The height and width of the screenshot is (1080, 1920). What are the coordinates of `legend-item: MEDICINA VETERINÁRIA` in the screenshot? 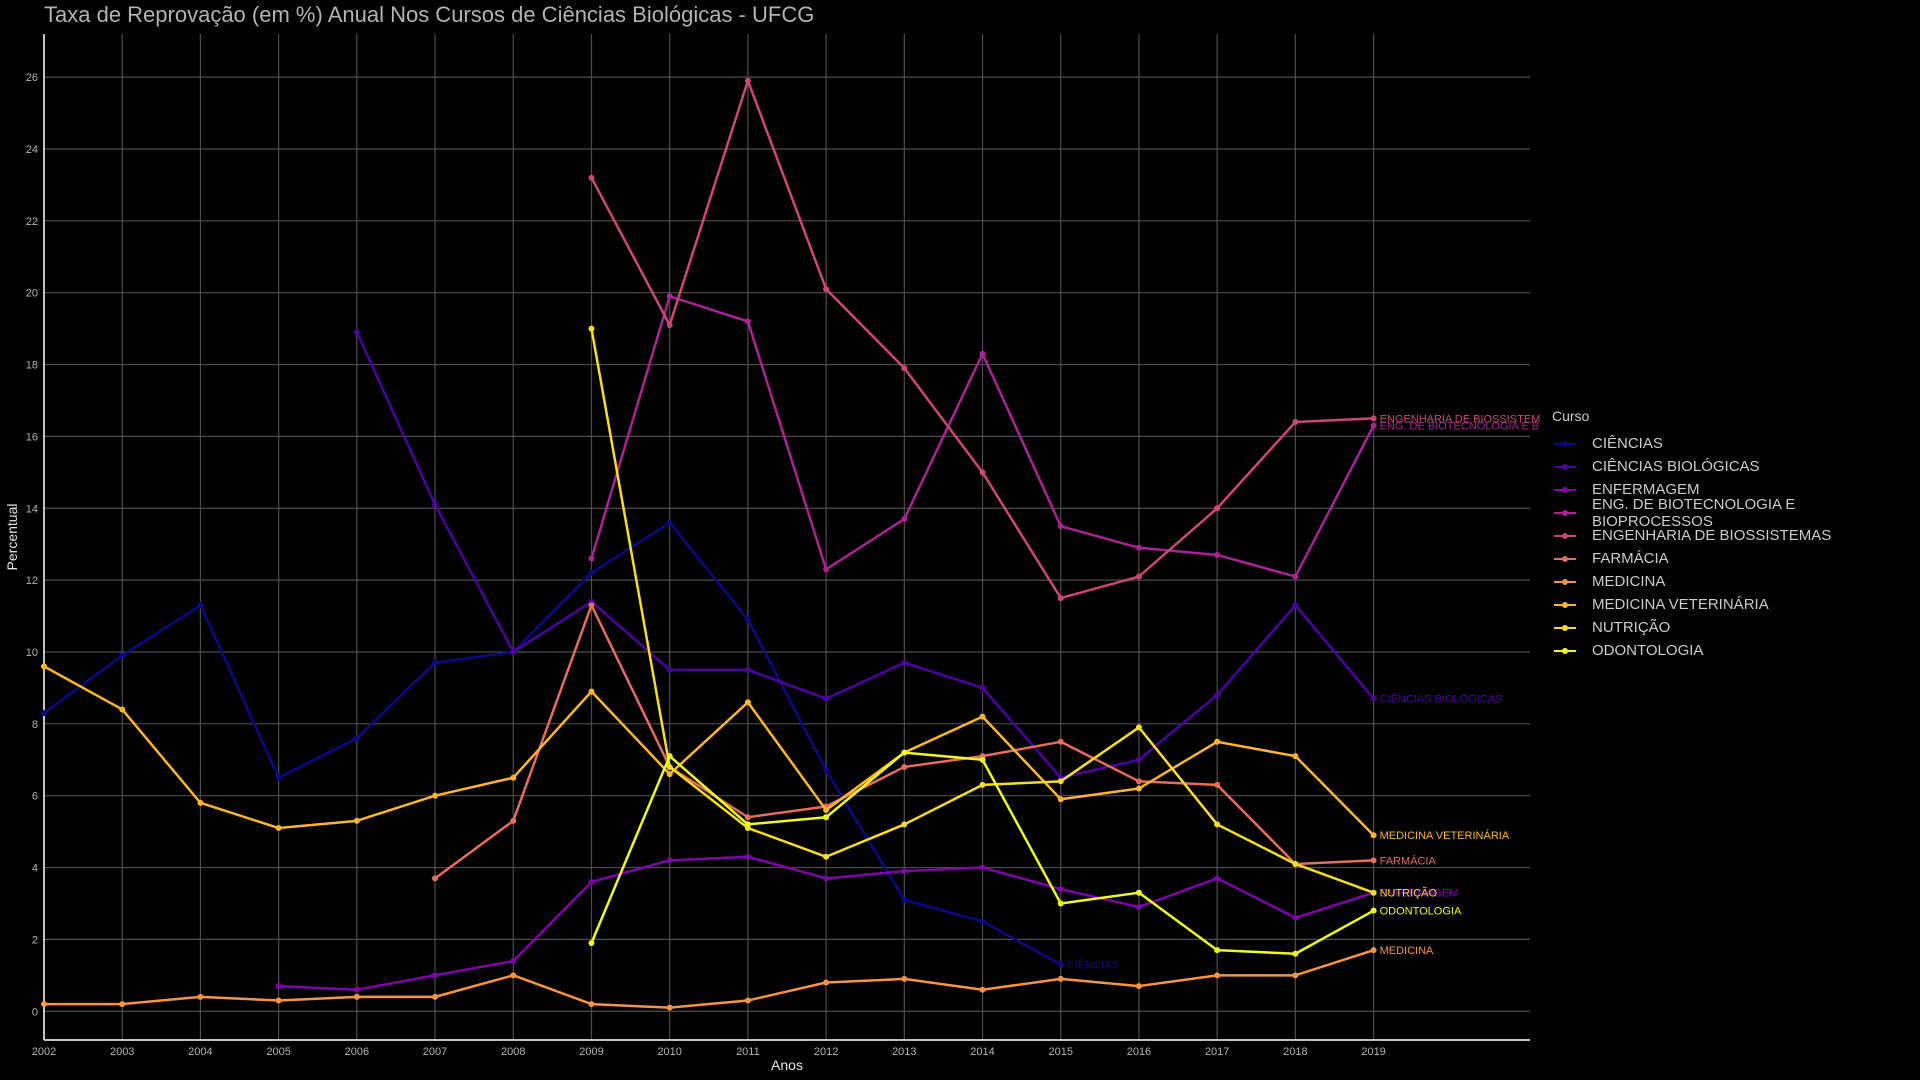 It's located at (1736, 604).